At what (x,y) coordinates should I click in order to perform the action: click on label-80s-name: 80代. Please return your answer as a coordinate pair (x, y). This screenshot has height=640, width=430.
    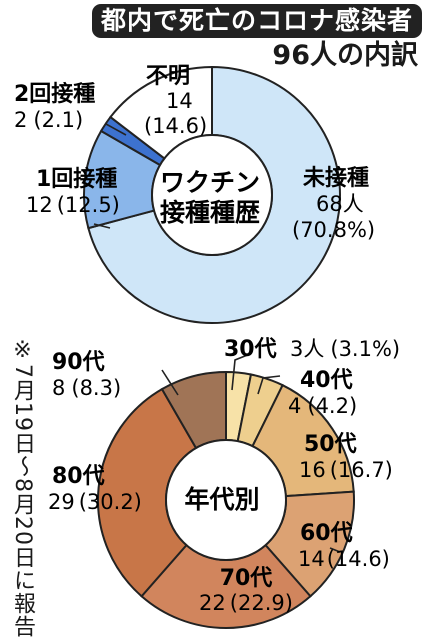
    Looking at the image, I should click on (78, 476).